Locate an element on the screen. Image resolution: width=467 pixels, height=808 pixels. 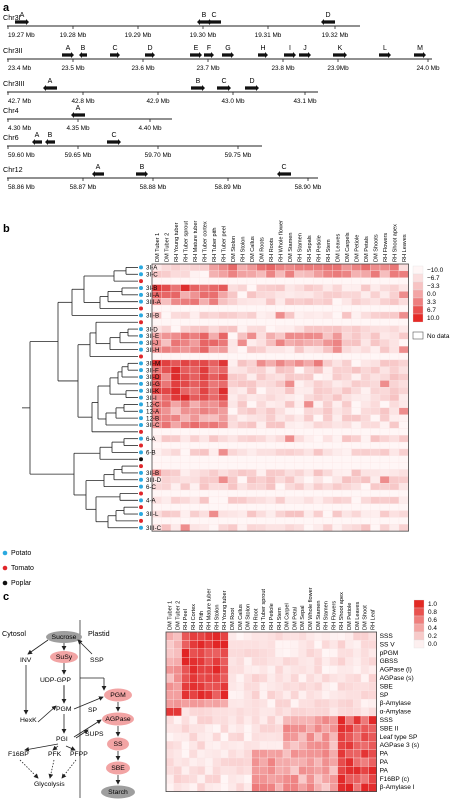
column-label: RH Shoot apex is located at coordinates (395, 243).